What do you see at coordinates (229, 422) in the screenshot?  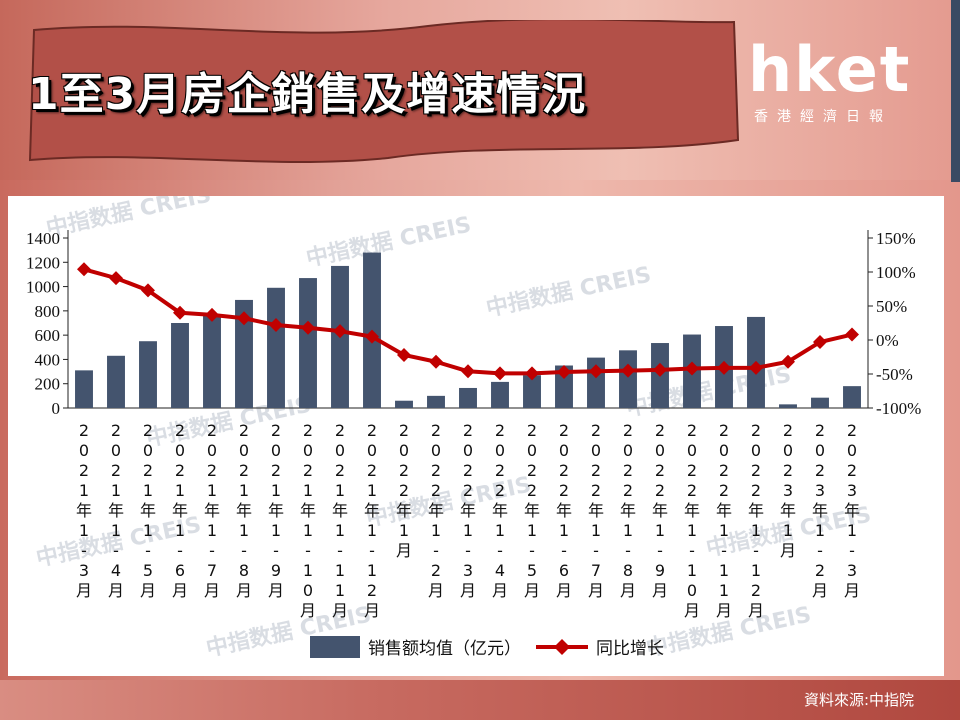 I see `watermark-3: 中指数据 CREIS` at bounding box center [229, 422].